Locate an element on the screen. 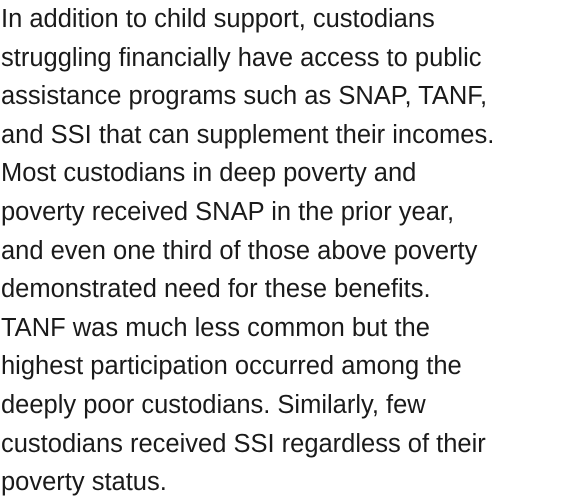  text-line: deeply poor custodians. Similarly, few is located at coordinates (213, 404).